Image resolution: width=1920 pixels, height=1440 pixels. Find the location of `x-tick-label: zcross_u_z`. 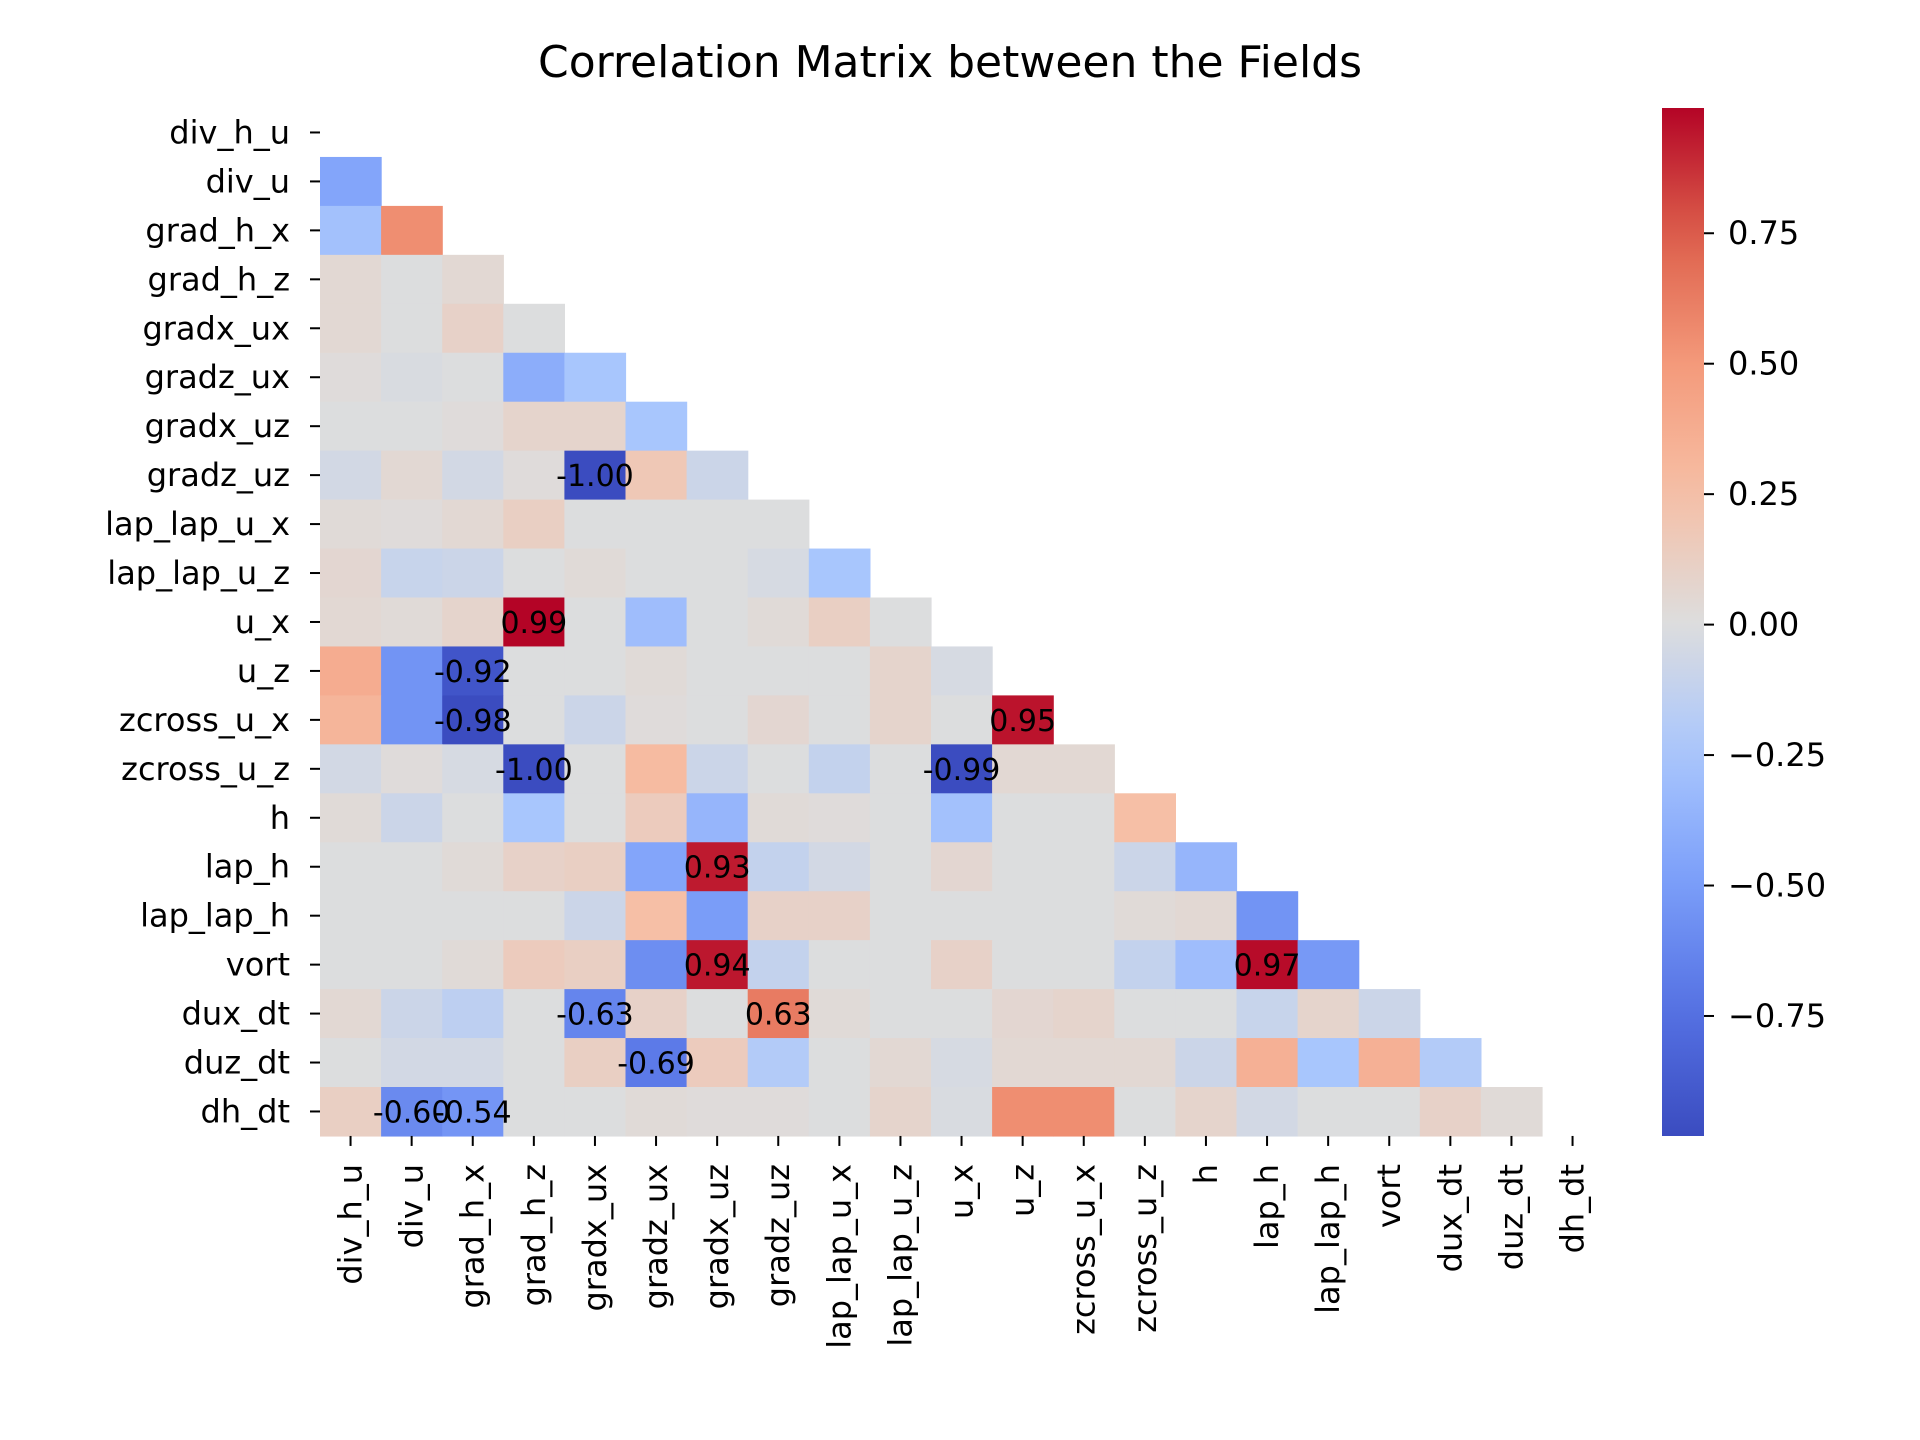

x-tick-label: zcross_u_z is located at coordinates (1145, 1248).